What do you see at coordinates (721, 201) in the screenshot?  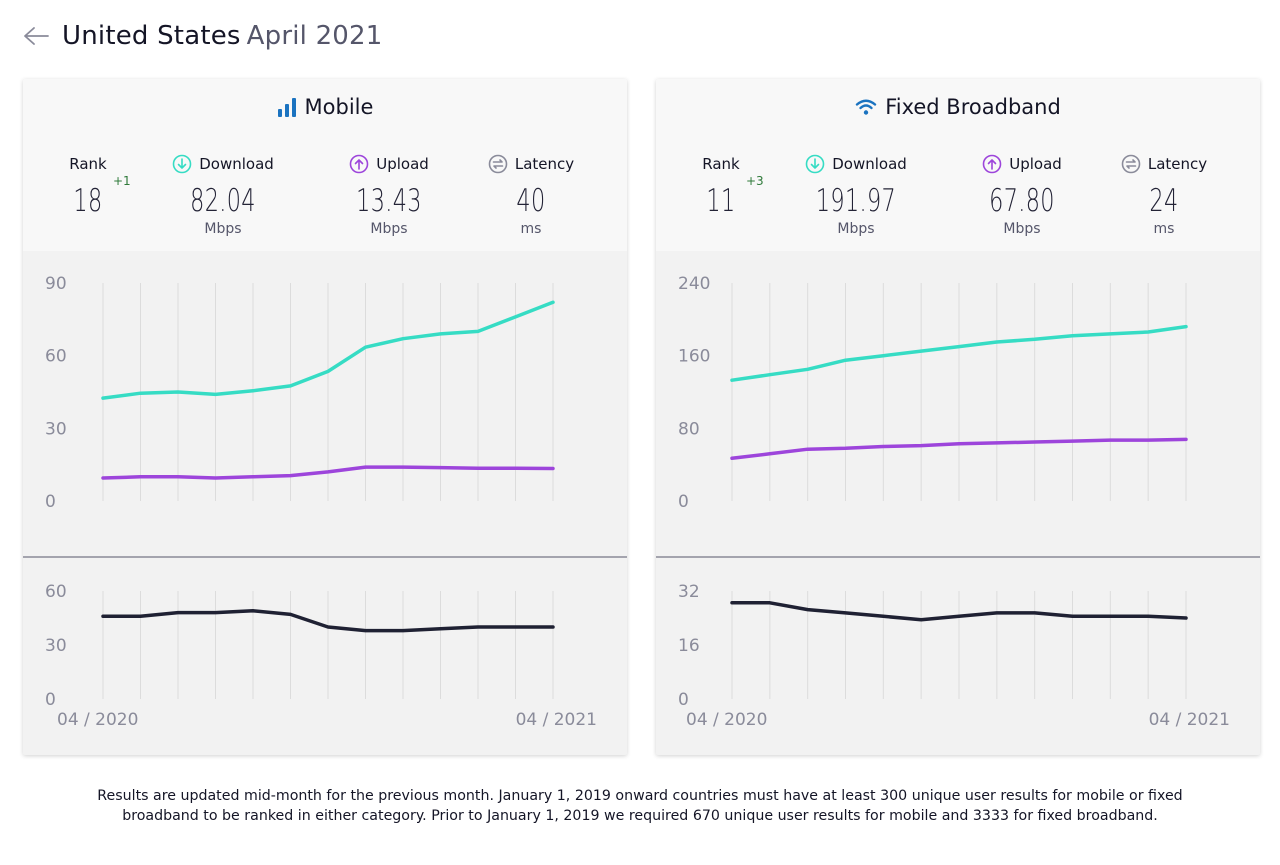 I see `rank-value: 11` at bounding box center [721, 201].